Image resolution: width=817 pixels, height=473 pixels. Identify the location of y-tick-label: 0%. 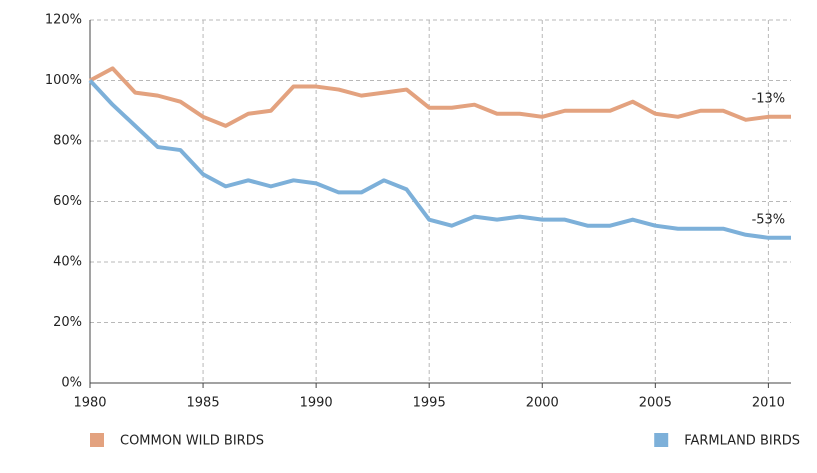
(71, 383).